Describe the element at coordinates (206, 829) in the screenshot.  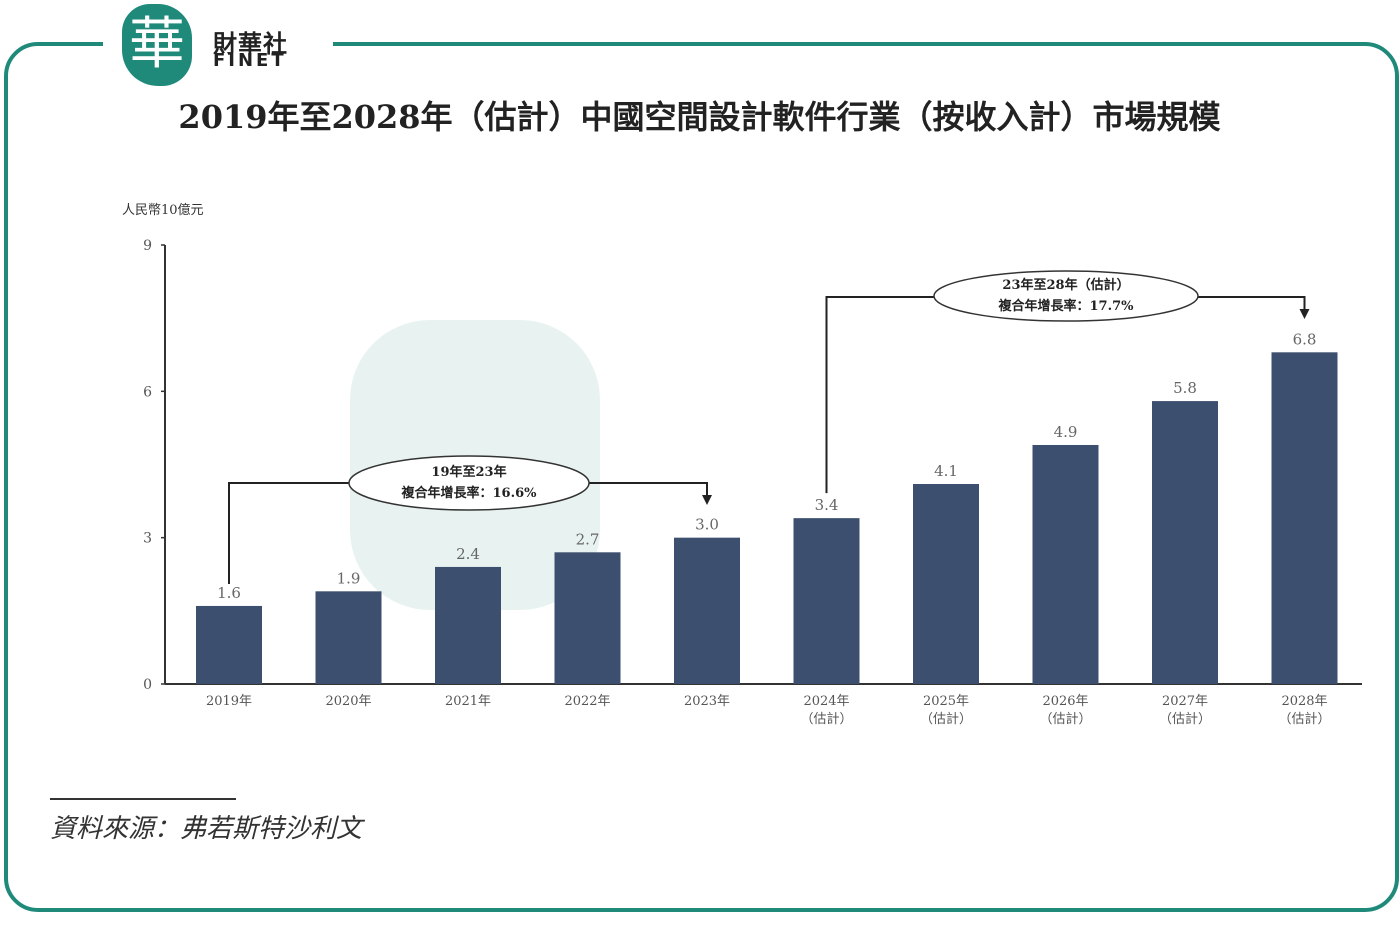
I see `source-note: 資料來源：弗若斯特沙利文` at that location.